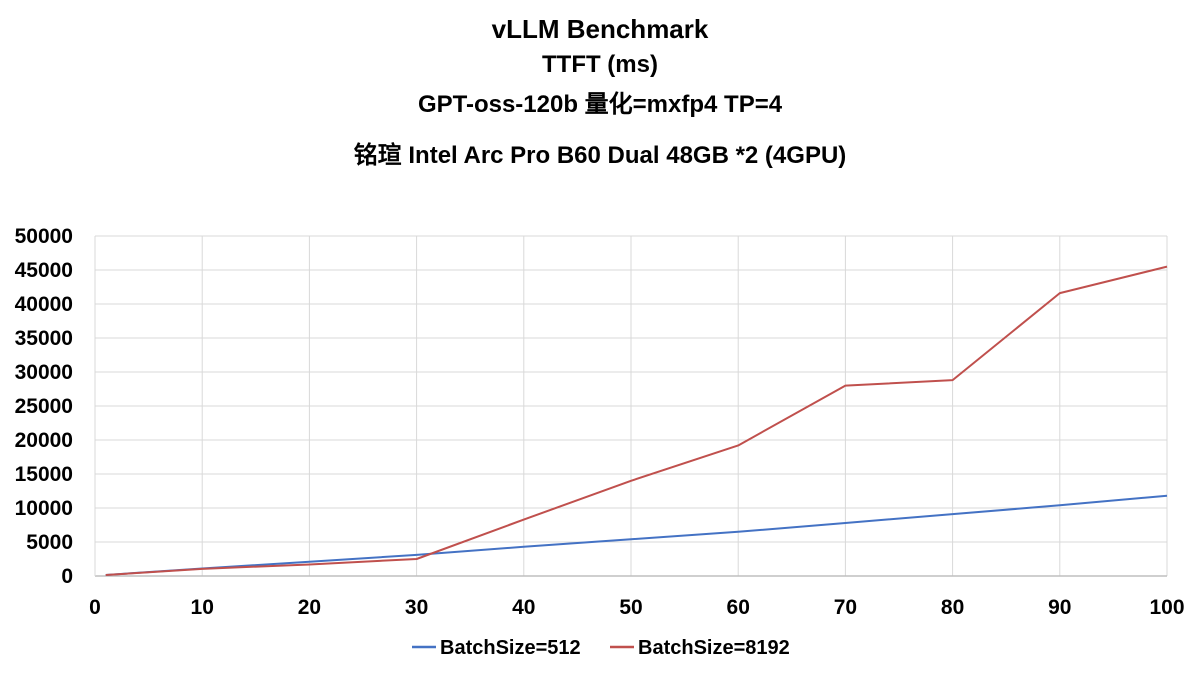 This screenshot has height=675, width=1200. What do you see at coordinates (600, 104) in the screenshot?
I see `title-line-3: GPT-oss-120b 量化=mxfp4 TP=4` at bounding box center [600, 104].